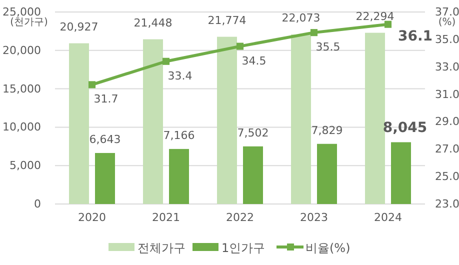 The height and width of the screenshot is (265, 459). What do you see at coordinates (447, 67) in the screenshot?
I see `y2-tick-label: 33.0` at bounding box center [447, 67].